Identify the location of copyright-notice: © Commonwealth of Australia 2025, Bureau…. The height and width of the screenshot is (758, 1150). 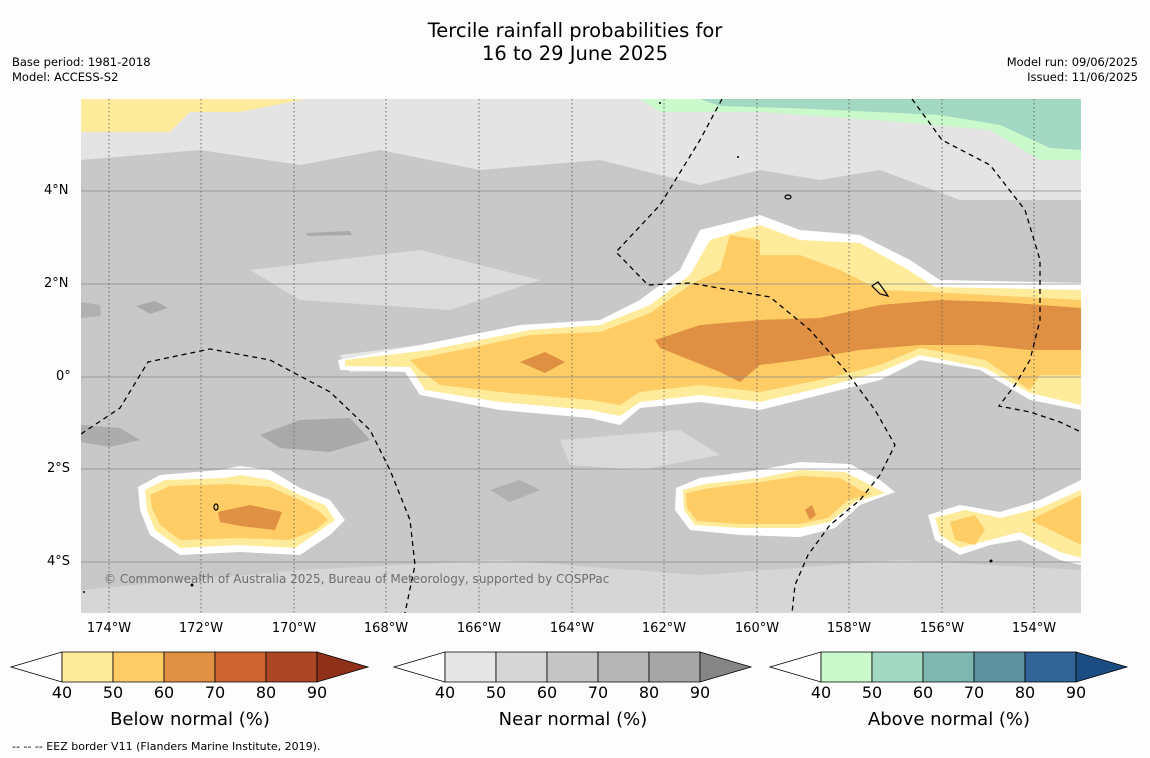
(357, 579).